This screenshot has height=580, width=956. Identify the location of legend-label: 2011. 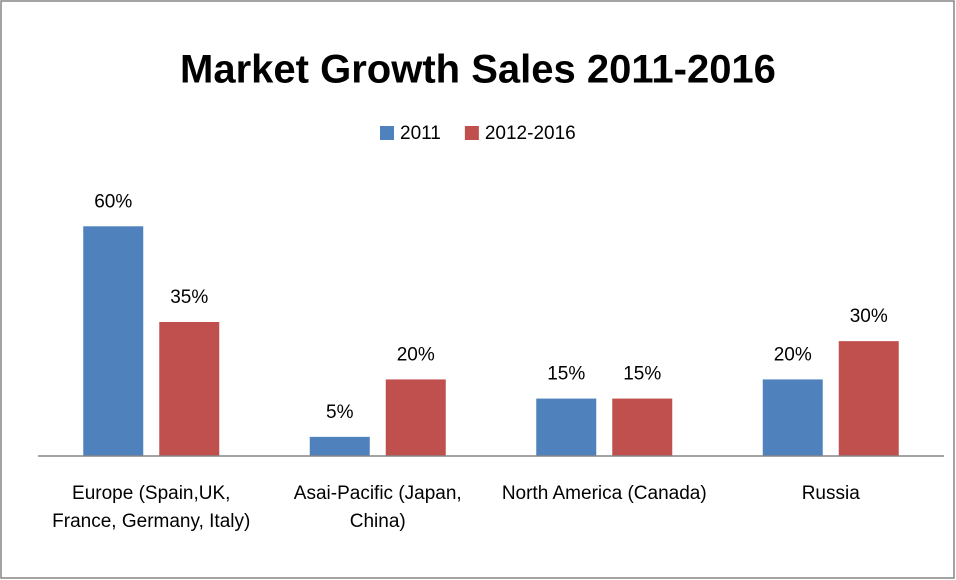
(420, 133).